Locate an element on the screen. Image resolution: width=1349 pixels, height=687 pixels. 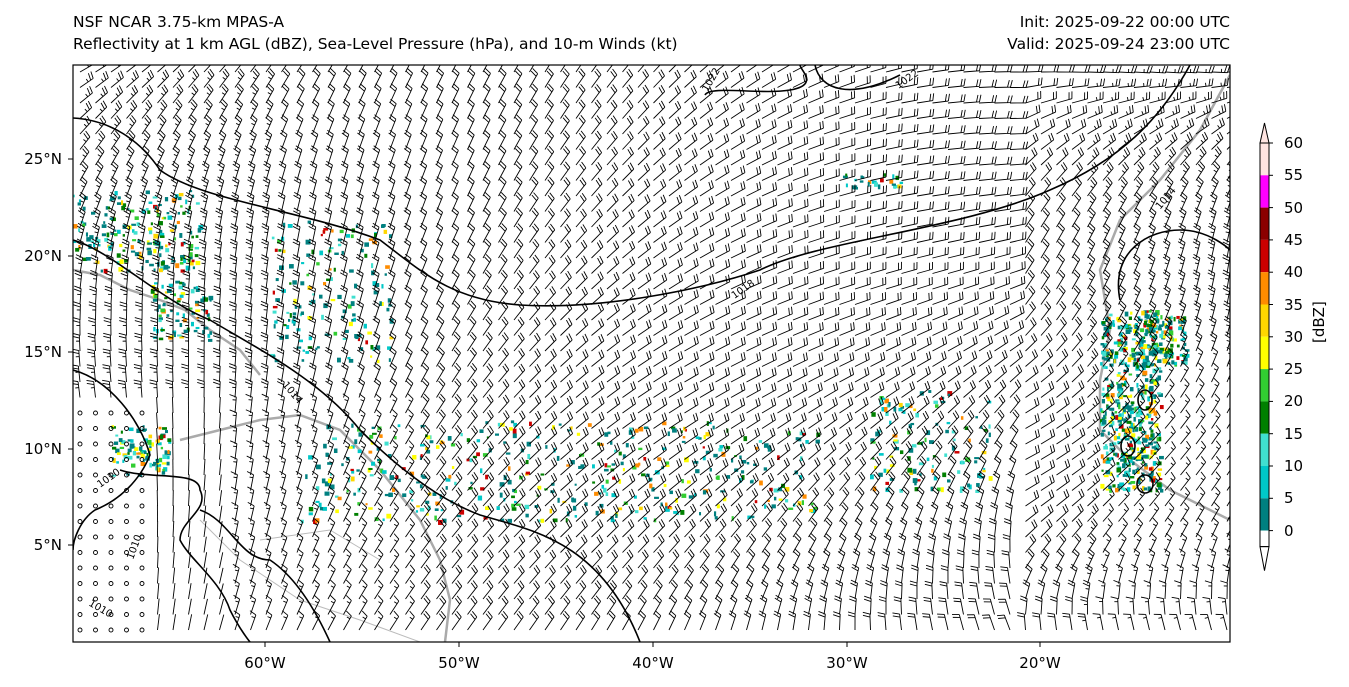
colorbar-tick-label: 10 is located at coordinates (1294, 466).